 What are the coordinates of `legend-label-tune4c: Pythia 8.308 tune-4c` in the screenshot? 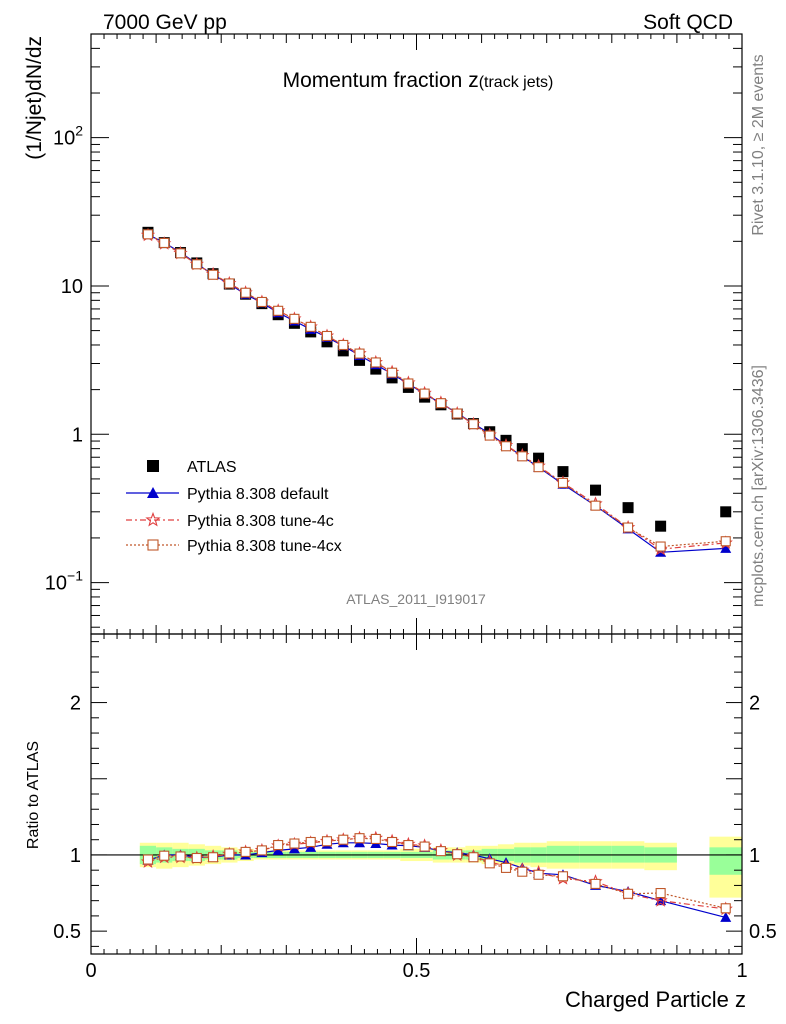 It's located at (260, 521).